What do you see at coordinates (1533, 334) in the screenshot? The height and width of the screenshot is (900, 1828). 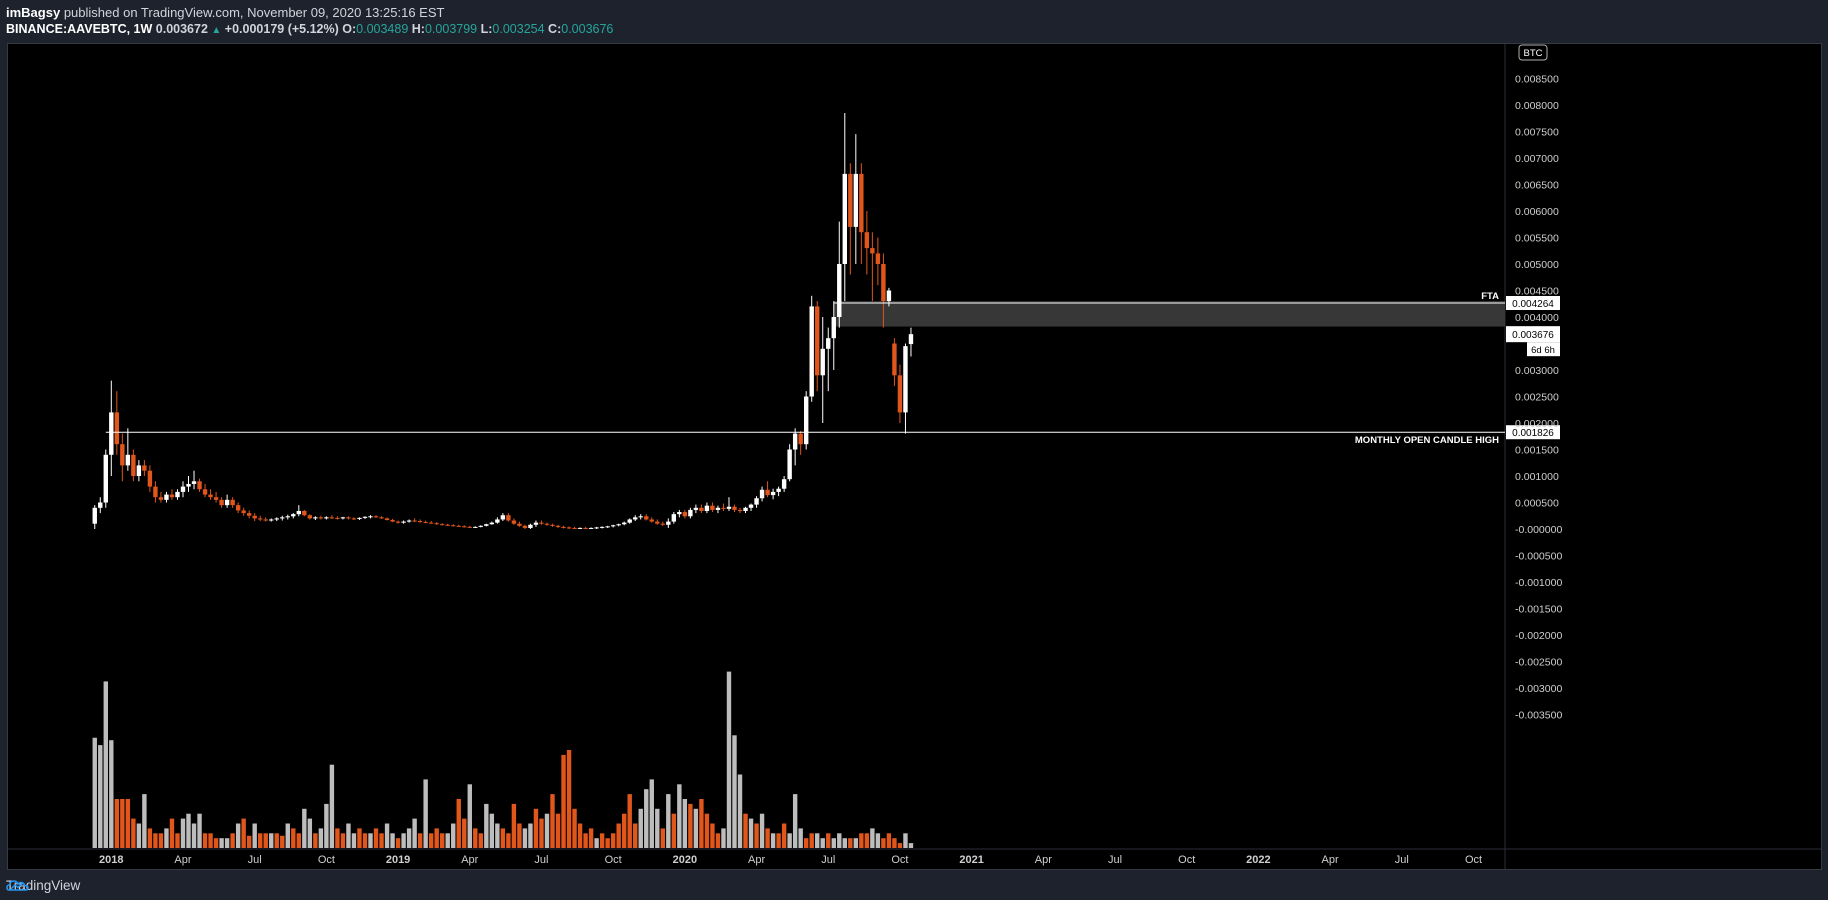 I see `last-price-tag-bg` at bounding box center [1533, 334].